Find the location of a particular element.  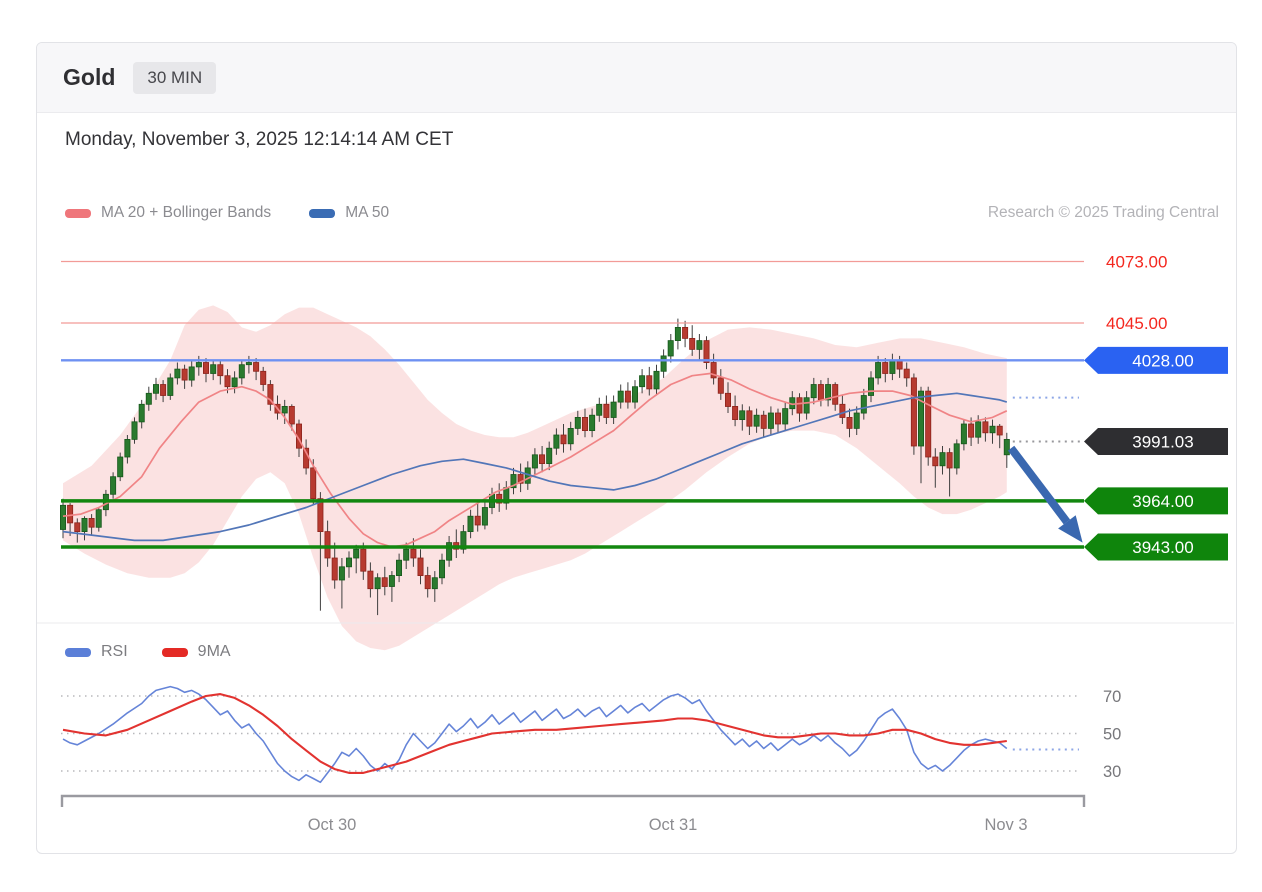

rsi-grid-label: 30 is located at coordinates (1112, 772).